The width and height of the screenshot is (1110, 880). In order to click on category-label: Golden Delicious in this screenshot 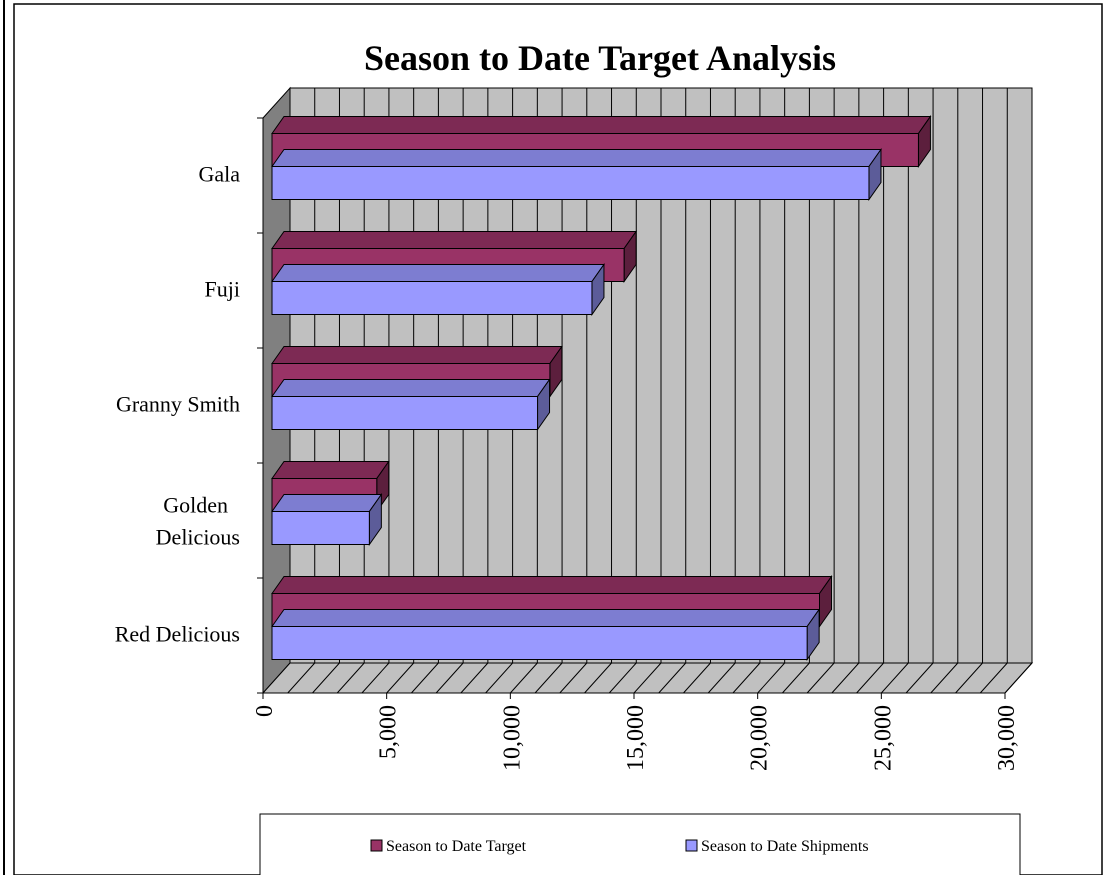, I will do `click(198, 521)`.